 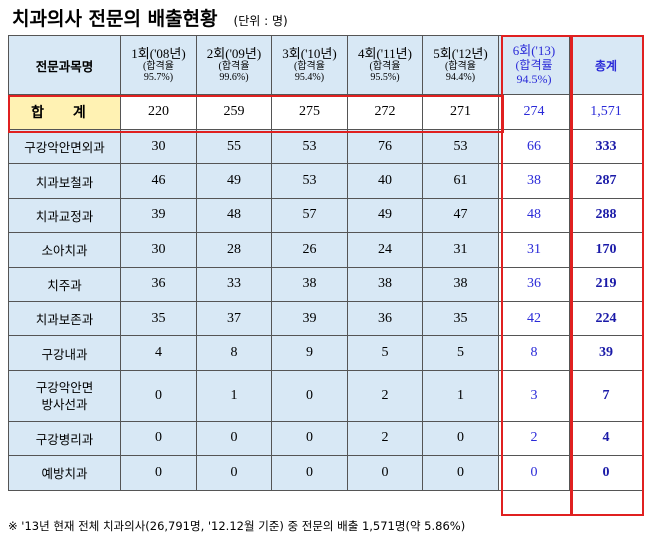 What do you see at coordinates (64, 112) in the screenshot?
I see `total-label: 합 계` at bounding box center [64, 112].